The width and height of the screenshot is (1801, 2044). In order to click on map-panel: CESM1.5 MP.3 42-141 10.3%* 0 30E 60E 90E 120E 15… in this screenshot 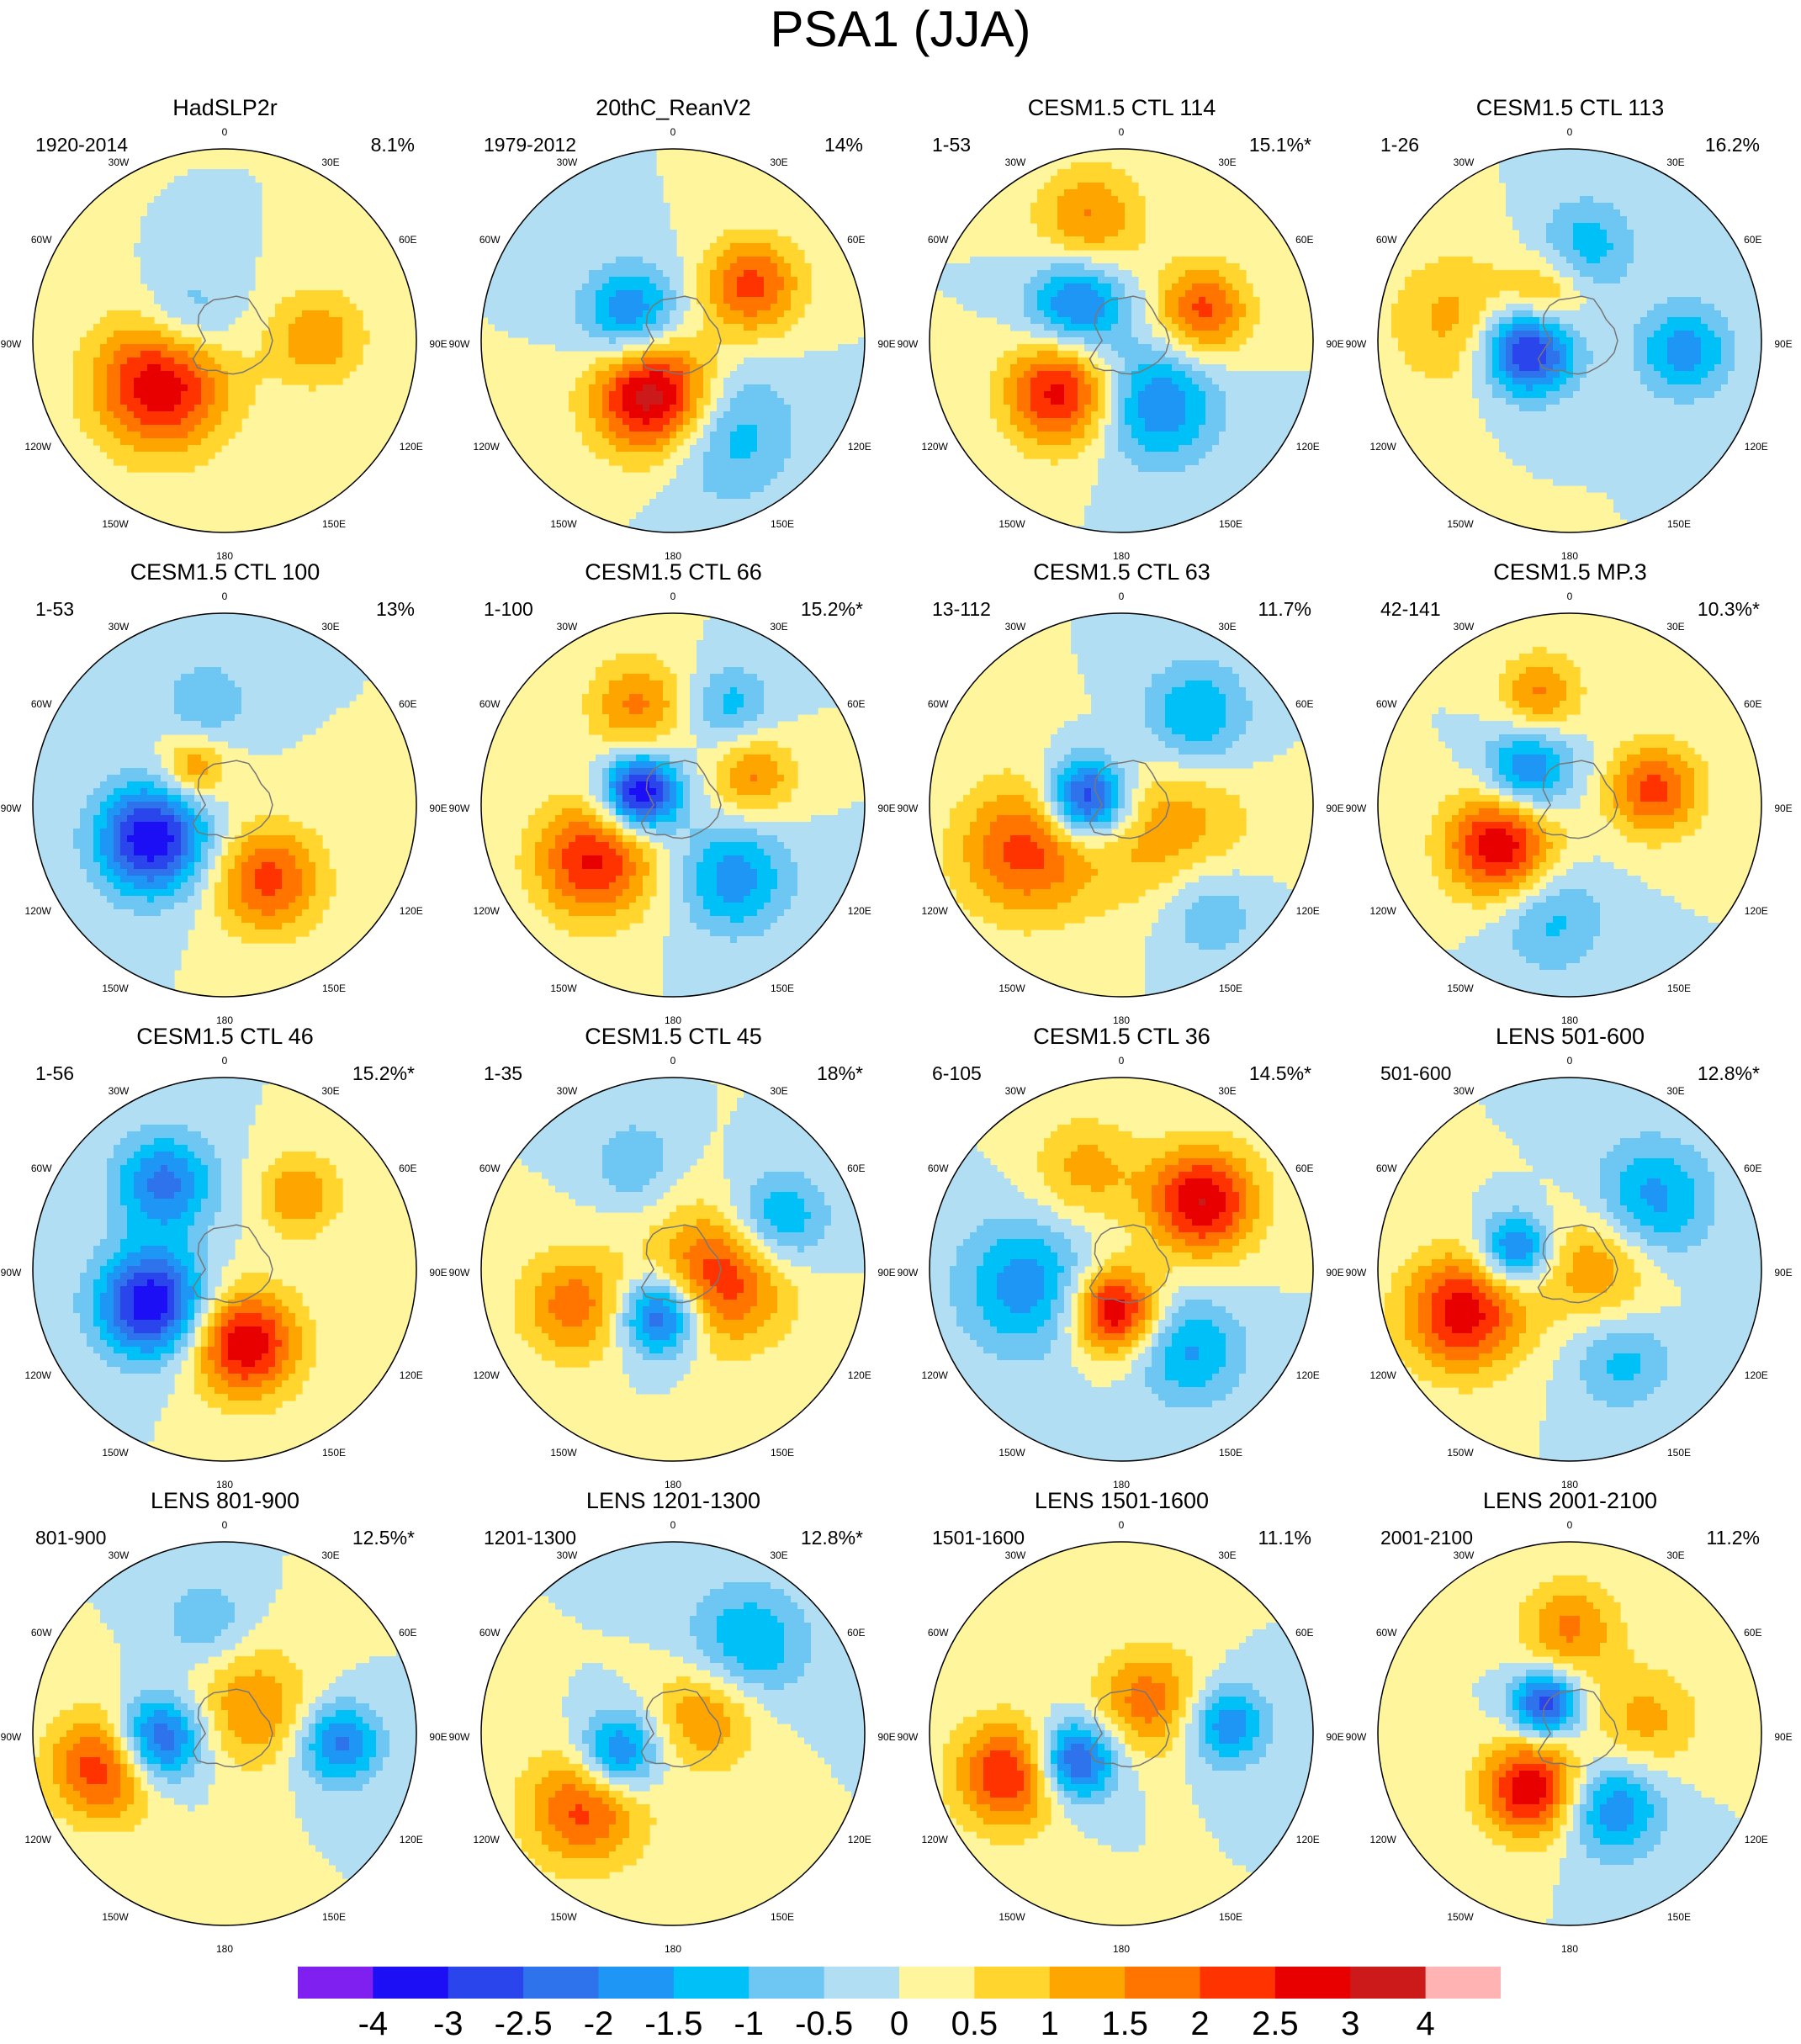, I will do `click(1570, 794)`.